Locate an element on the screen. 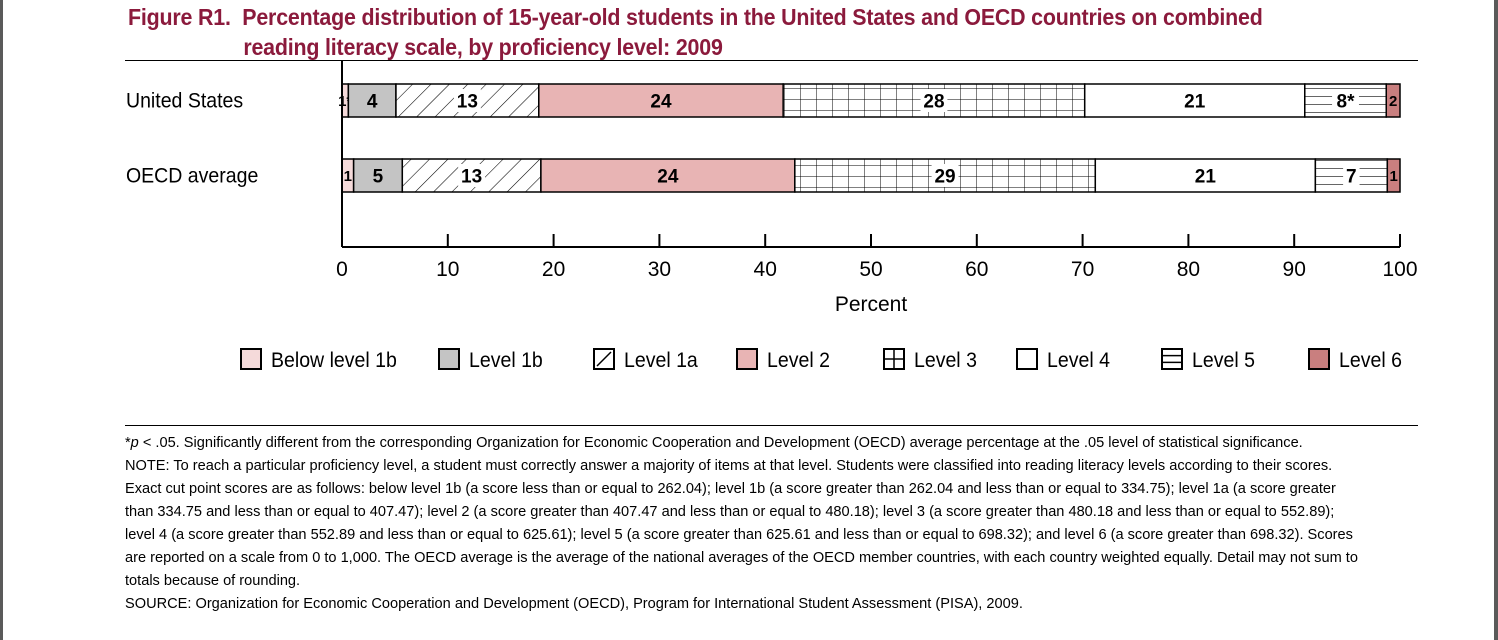 This screenshot has width=1498, height=640. legend-label-level-2: Level 2 is located at coordinates (798, 360).